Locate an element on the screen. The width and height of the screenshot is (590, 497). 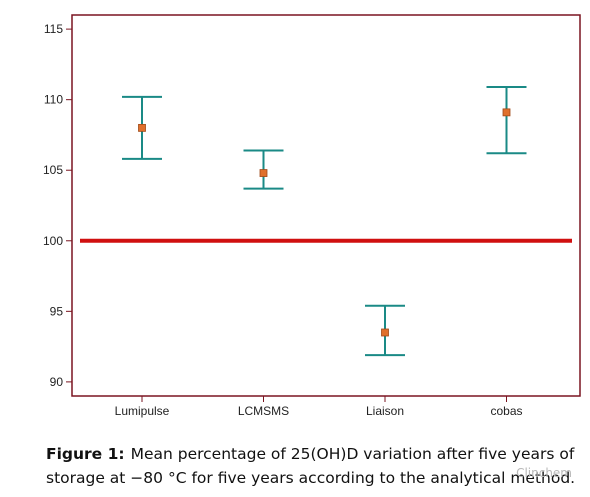
mean-marker-liaison is located at coordinates (385, 332).